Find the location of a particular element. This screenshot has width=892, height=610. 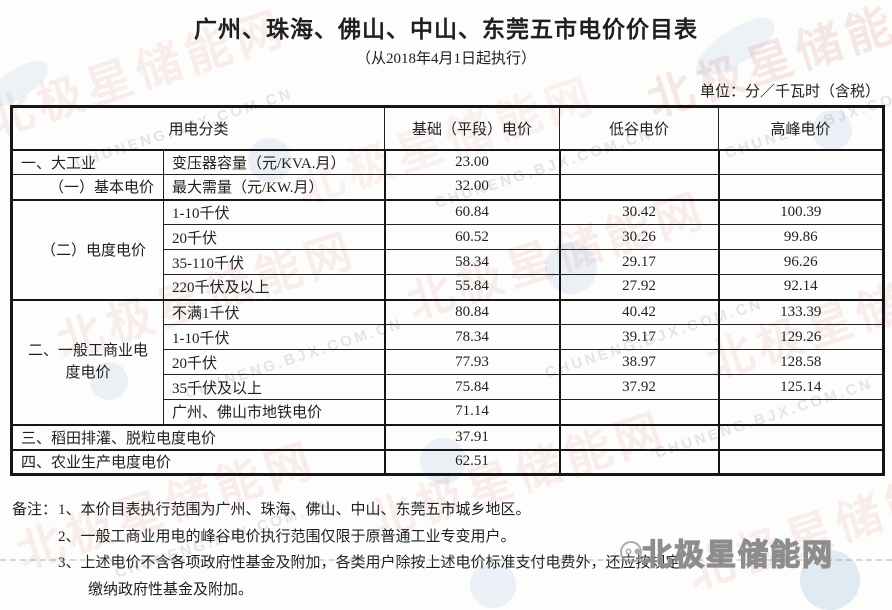

table-header-row: 用电分类 基础（平段）电价 低谷电价 高峰电价 is located at coordinates (447, 128).